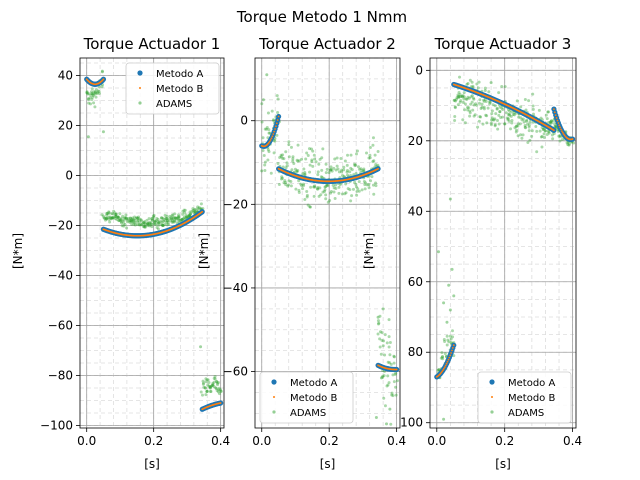 The height and width of the screenshot is (480, 640). What do you see at coordinates (152, 44) in the screenshot?
I see `panel-title: Torque Actuador 1` at bounding box center [152, 44].